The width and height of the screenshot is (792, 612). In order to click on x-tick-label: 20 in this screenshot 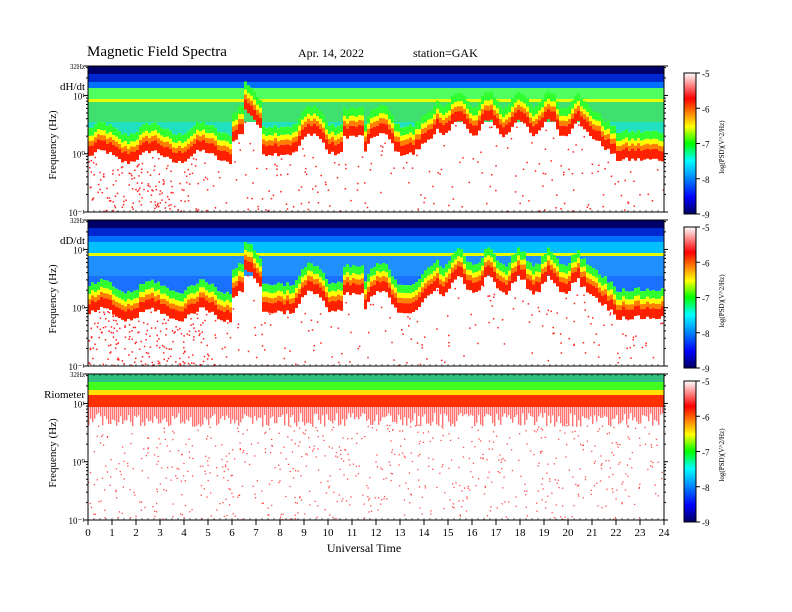, I will do `click(569, 533)`.